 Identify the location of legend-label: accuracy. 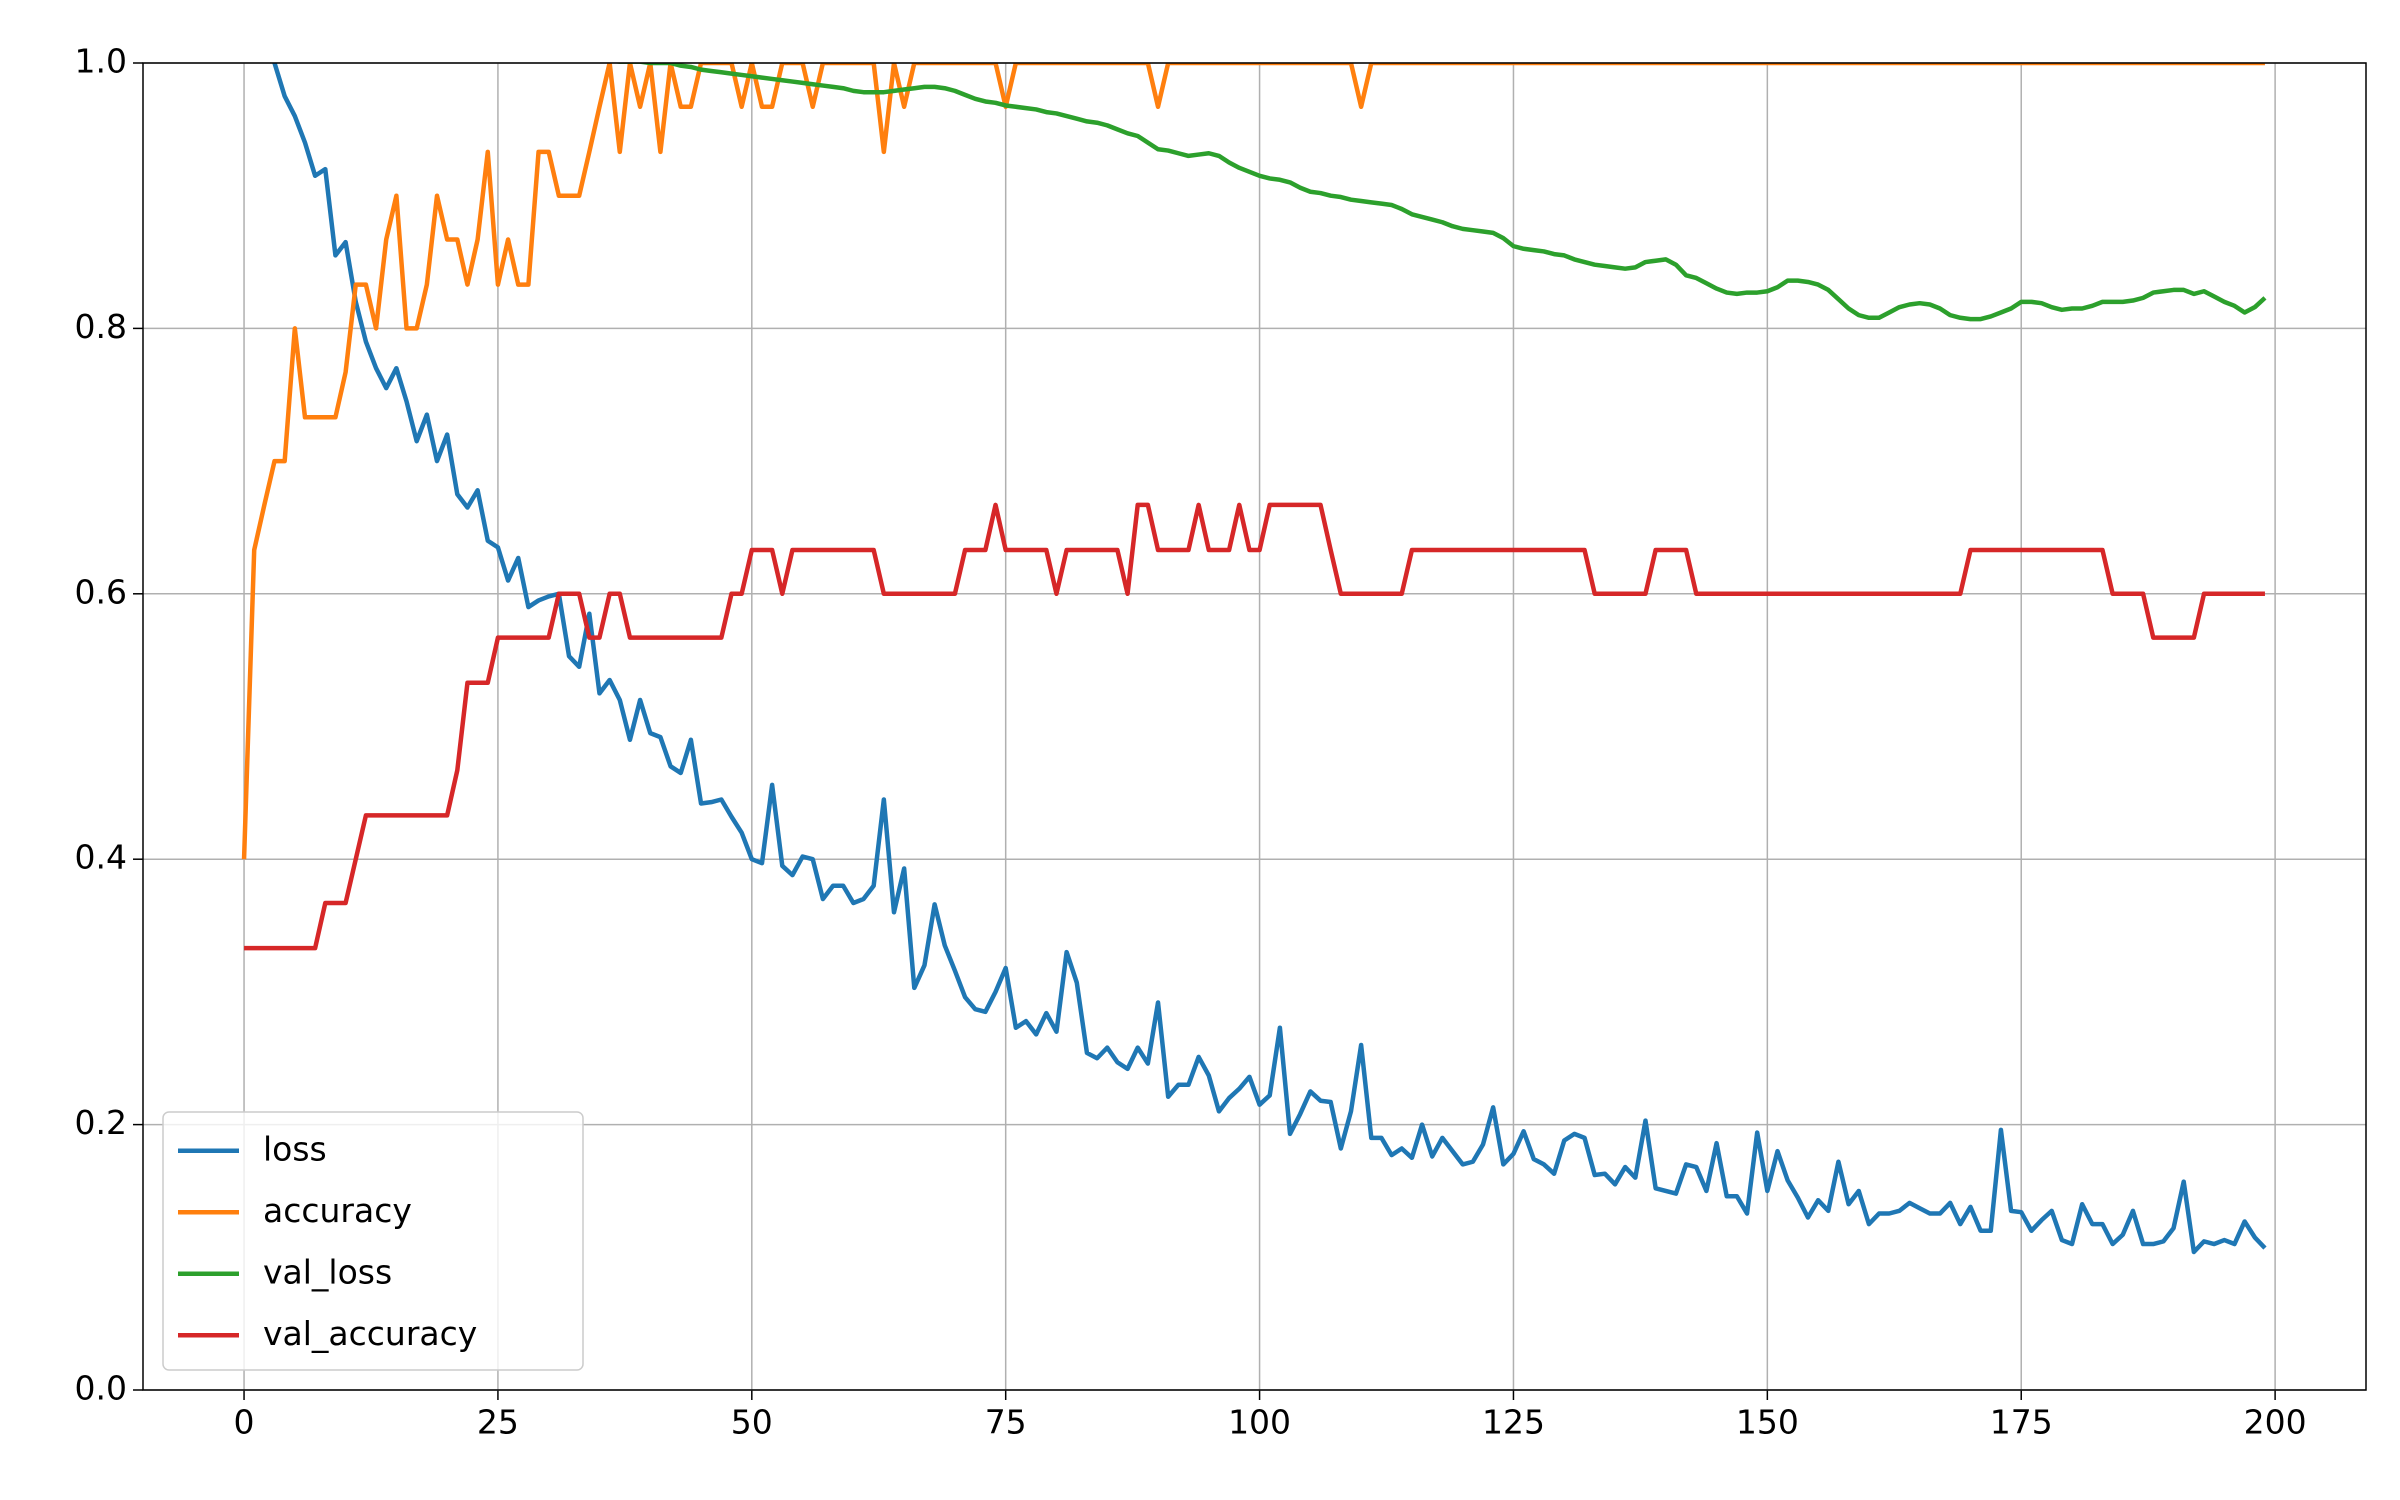
(337, 1210).